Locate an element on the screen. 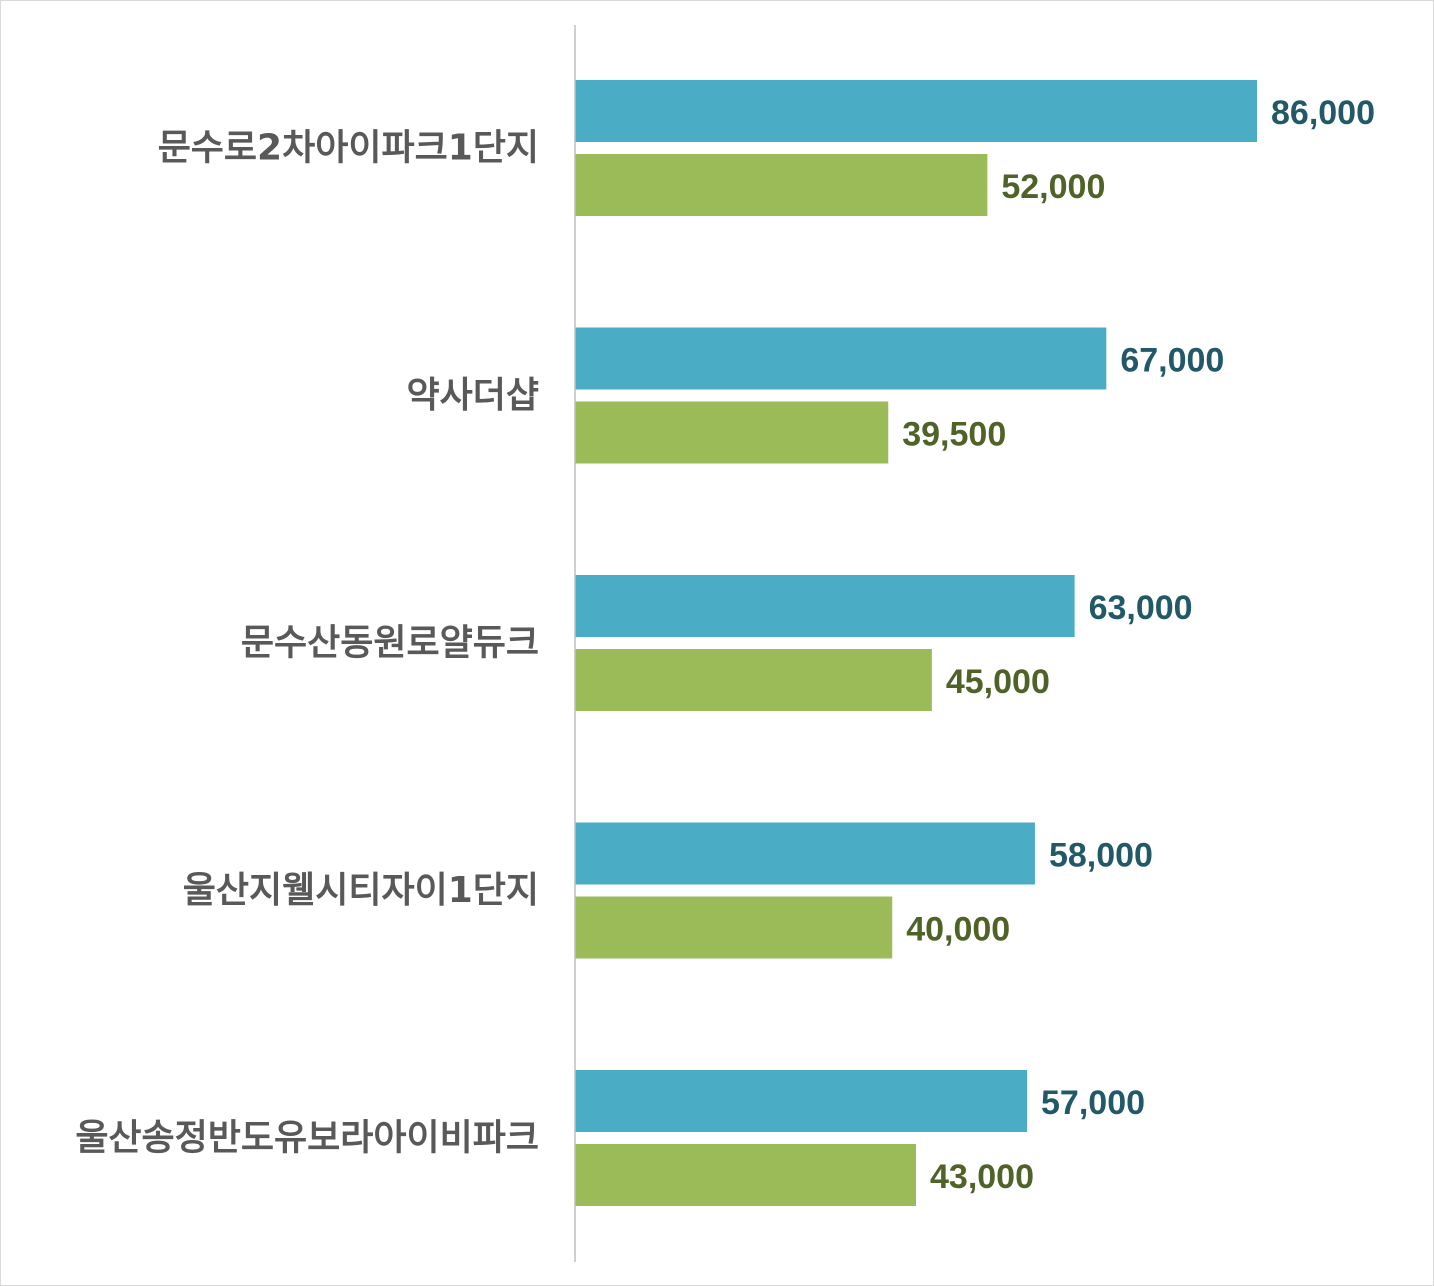 The width and height of the screenshot is (1434, 1286). category-label: 울산송정반도유보라아이비파크 is located at coordinates (307, 1138).